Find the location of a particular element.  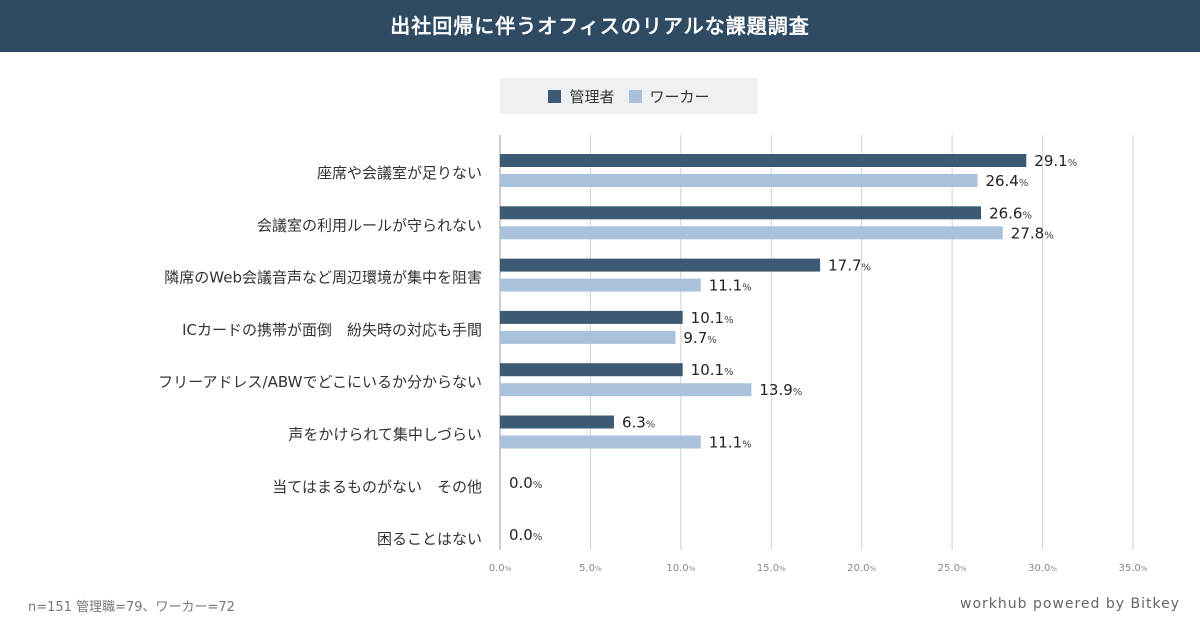

category-label: 声をかけられて集中しづらい is located at coordinates (385, 435).